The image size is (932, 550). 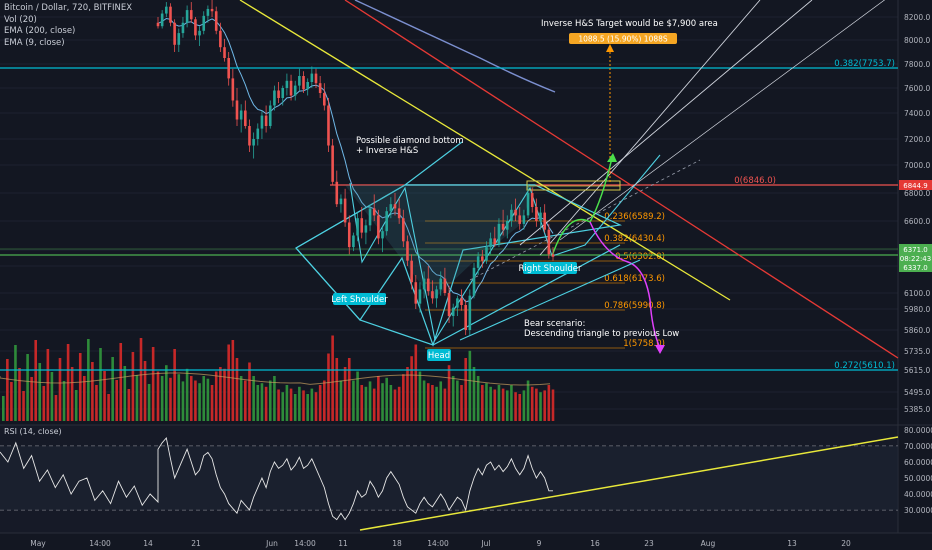 I want to click on price-tag-label: 6371.0, so click(x=915, y=250).